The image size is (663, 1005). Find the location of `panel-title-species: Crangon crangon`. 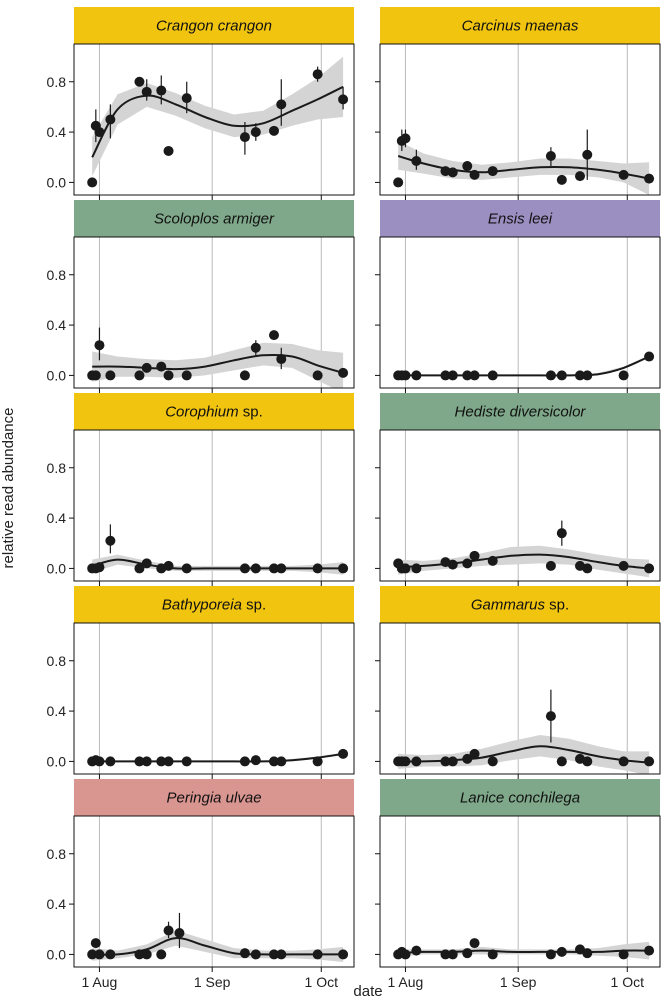

panel-title-species: Crangon crangon is located at coordinates (214, 26).